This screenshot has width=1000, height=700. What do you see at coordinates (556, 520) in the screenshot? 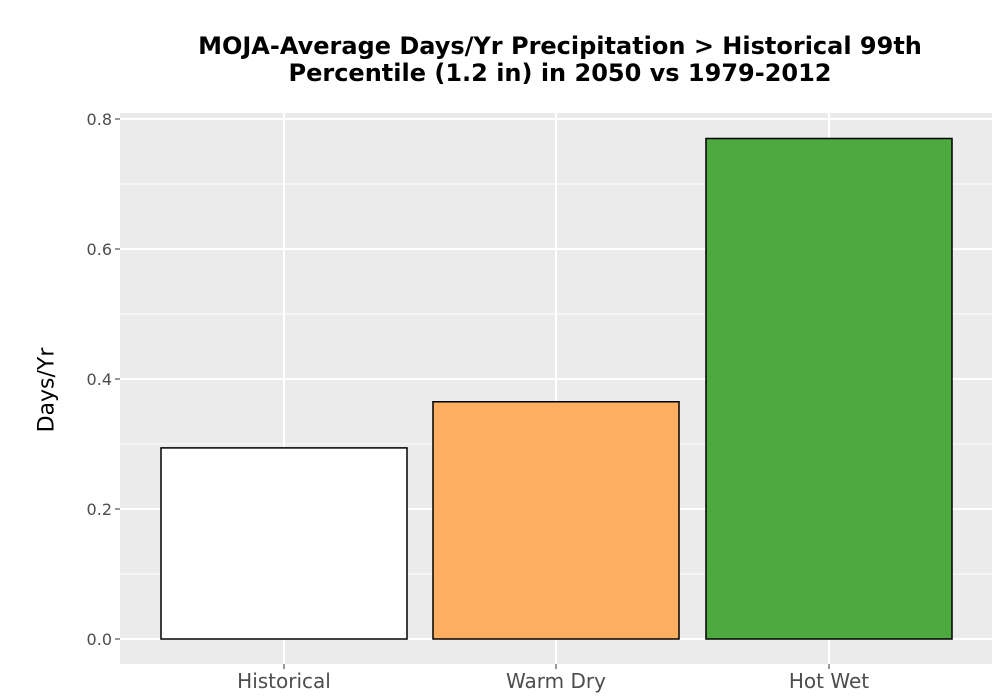
I see `bar-warm-dry` at bounding box center [556, 520].